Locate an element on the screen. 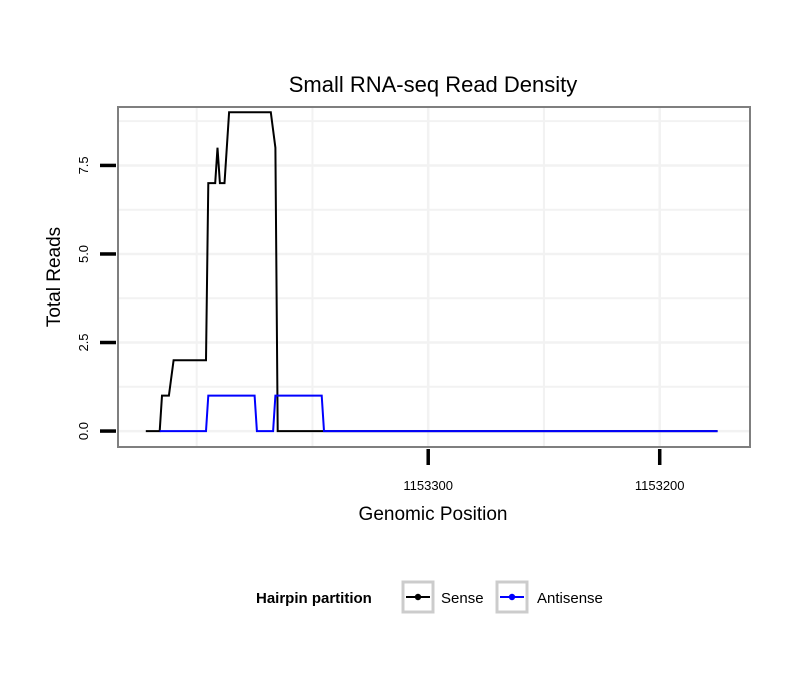 The height and width of the screenshot is (690, 810). legend-key-sense-dot is located at coordinates (418, 597).